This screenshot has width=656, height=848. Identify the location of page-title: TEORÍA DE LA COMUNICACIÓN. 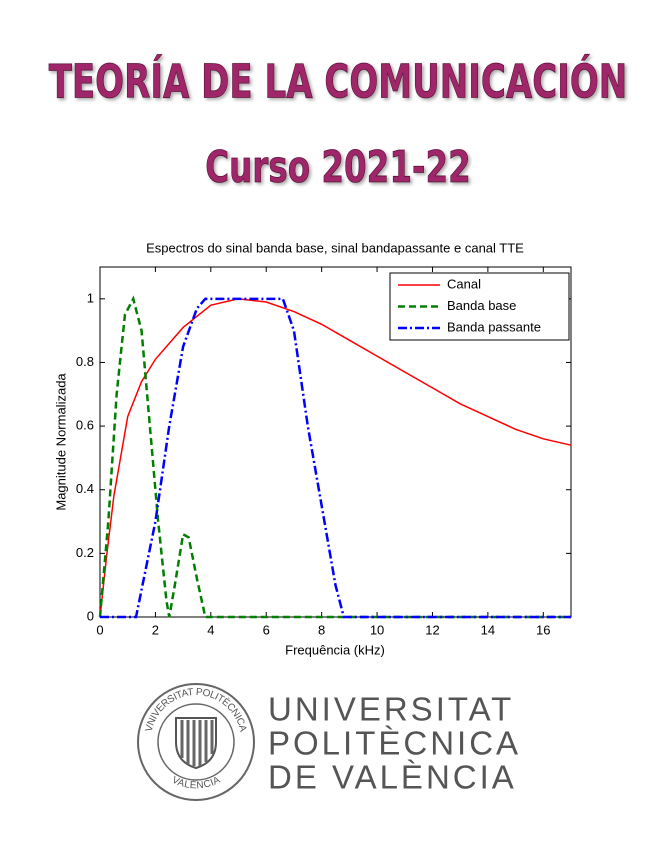
(338, 81).